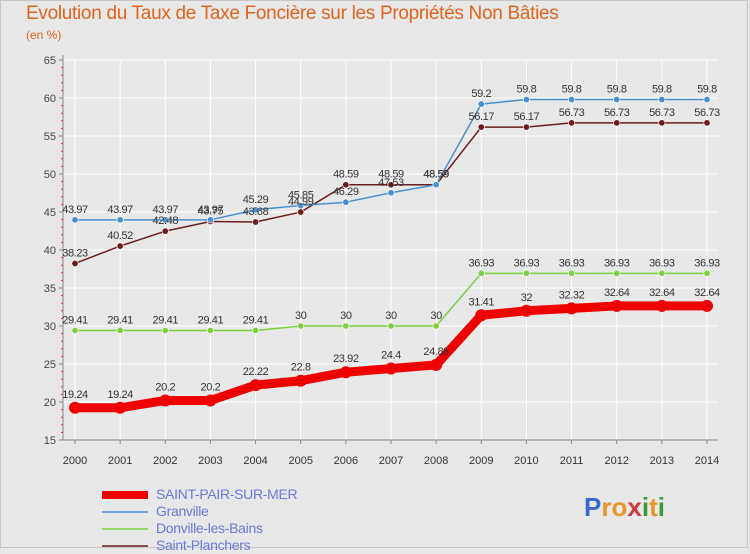 Image resolution: width=750 pixels, height=554 pixels. I want to click on data-label: 31.41, so click(482, 302).